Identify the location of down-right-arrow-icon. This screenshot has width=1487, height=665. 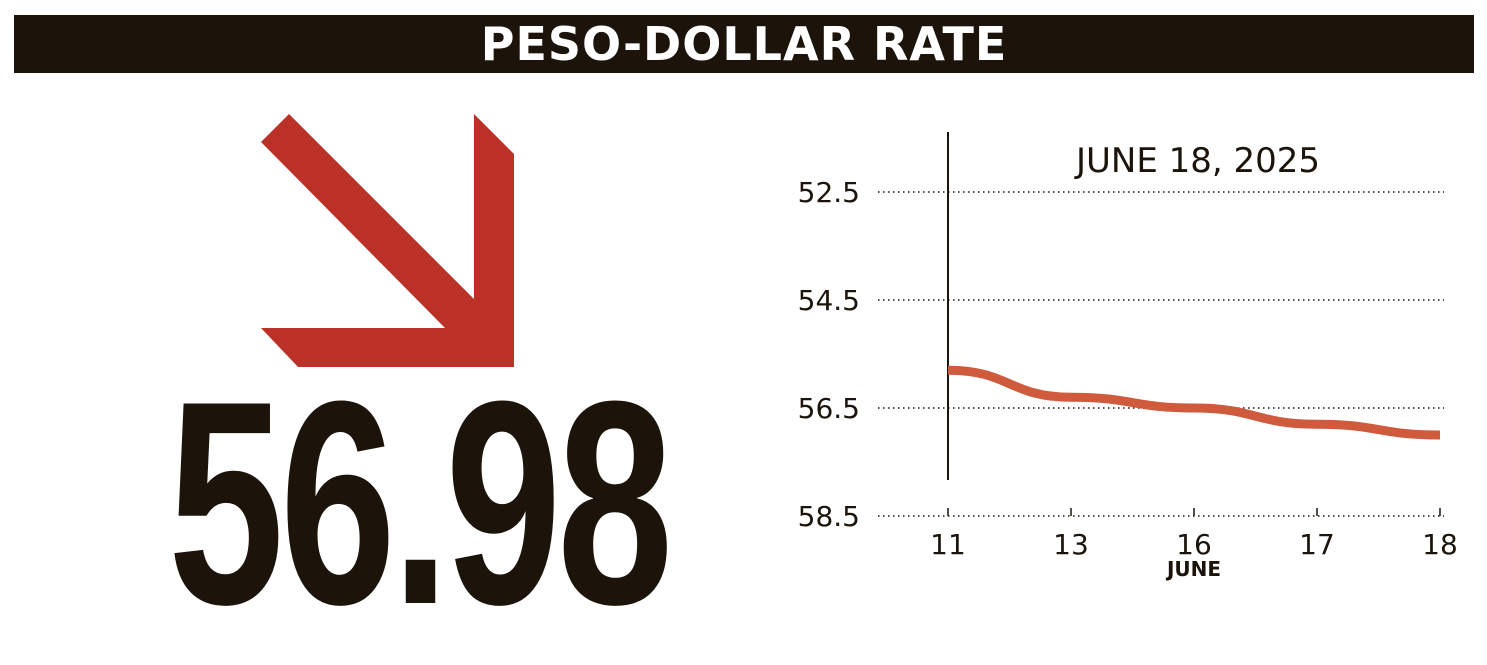
(387, 240).